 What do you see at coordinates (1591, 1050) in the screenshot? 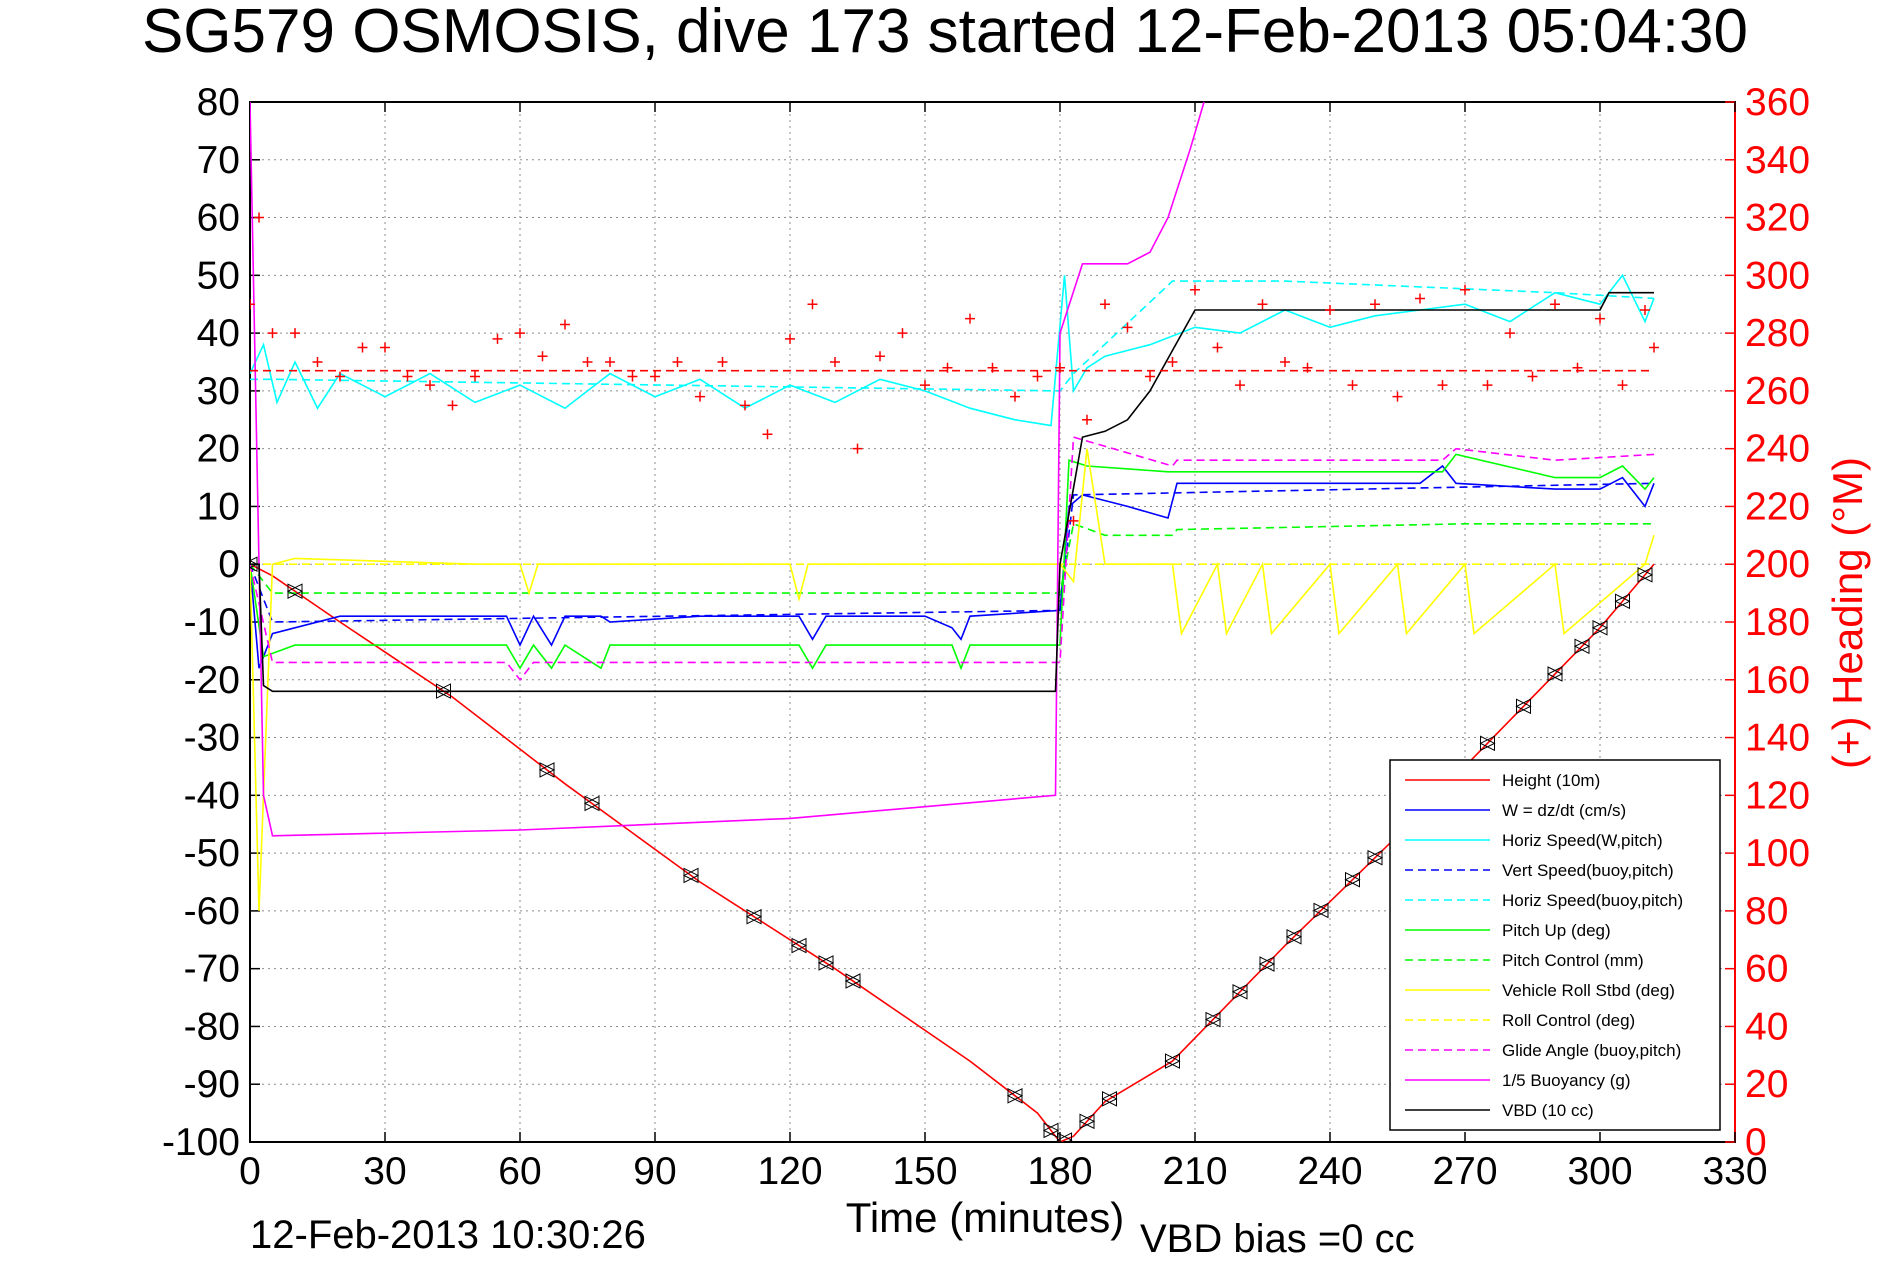
I see `legend-entry-label: Glide Angle (buoy,pitch)` at bounding box center [1591, 1050].